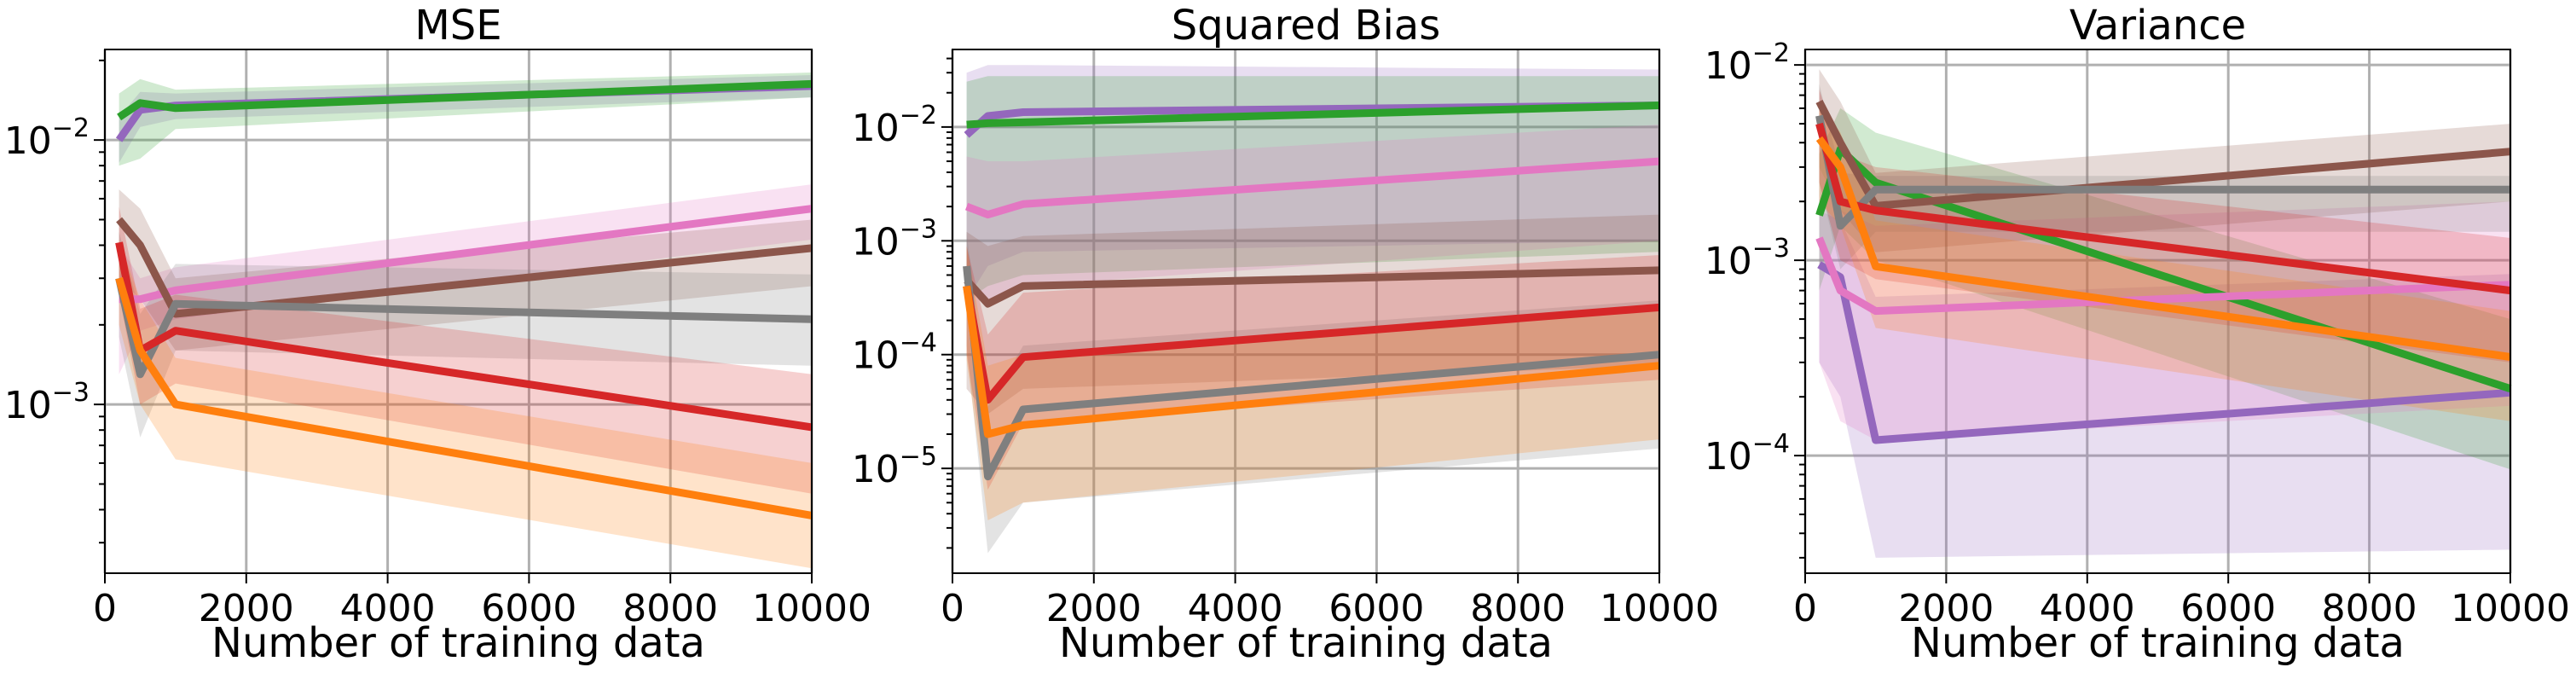  I want to click on chart-title: Squared Bias, so click(1306, 26).